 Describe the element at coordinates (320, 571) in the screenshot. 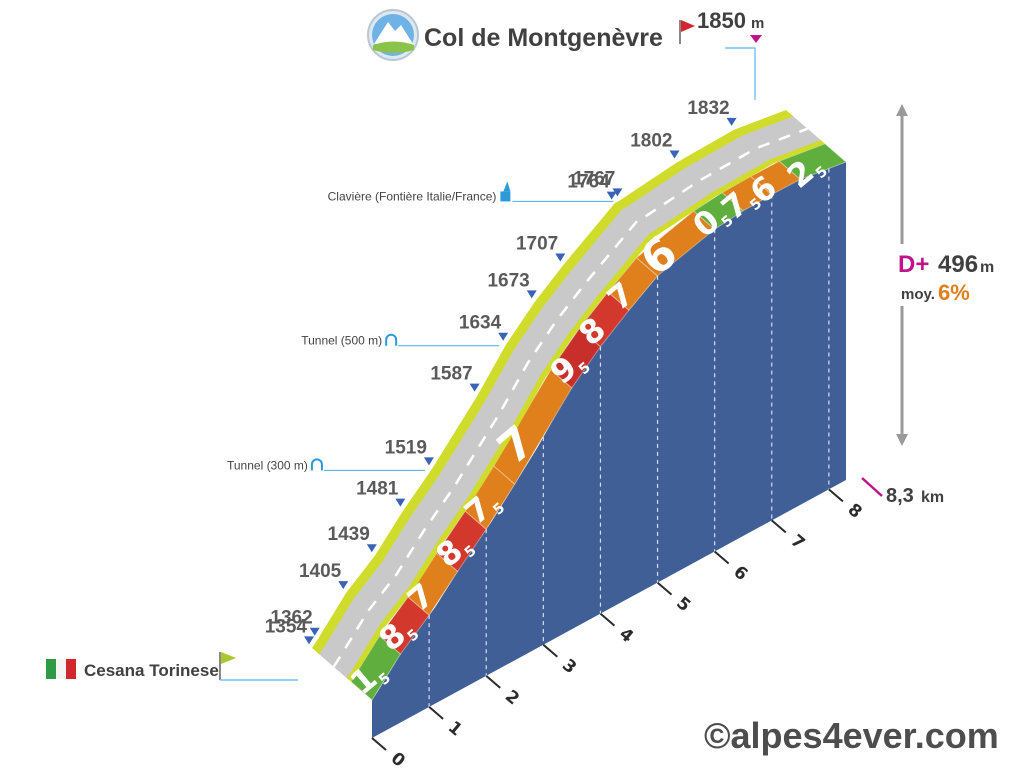

I see `altitude-marker-label: 1405` at that location.